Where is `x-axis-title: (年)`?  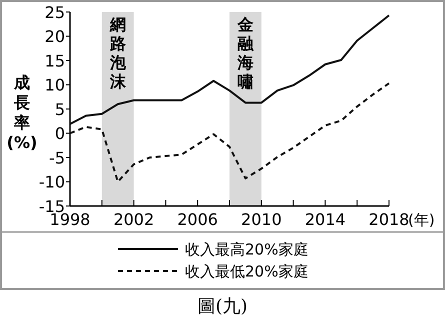 x-axis-title: (年) is located at coordinates (421, 220).